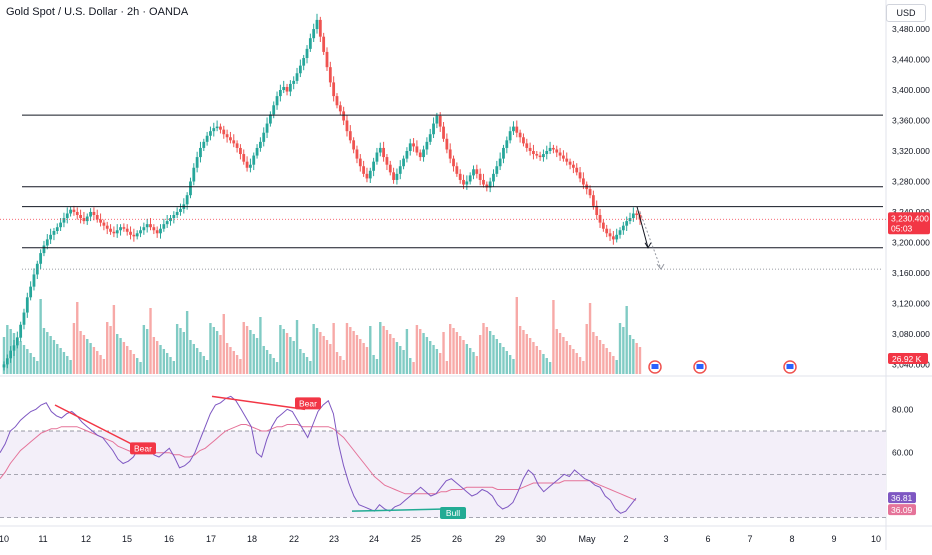 The width and height of the screenshot is (932, 555). I want to click on currency-button: USD, so click(906, 13).